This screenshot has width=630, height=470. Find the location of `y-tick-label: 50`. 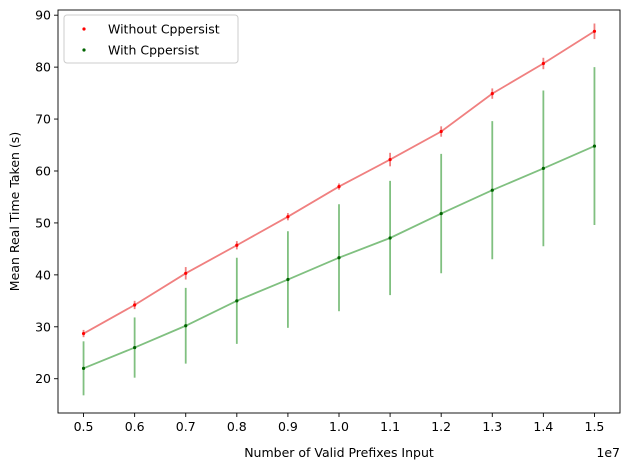

y-tick-label: 50 is located at coordinates (43, 222).